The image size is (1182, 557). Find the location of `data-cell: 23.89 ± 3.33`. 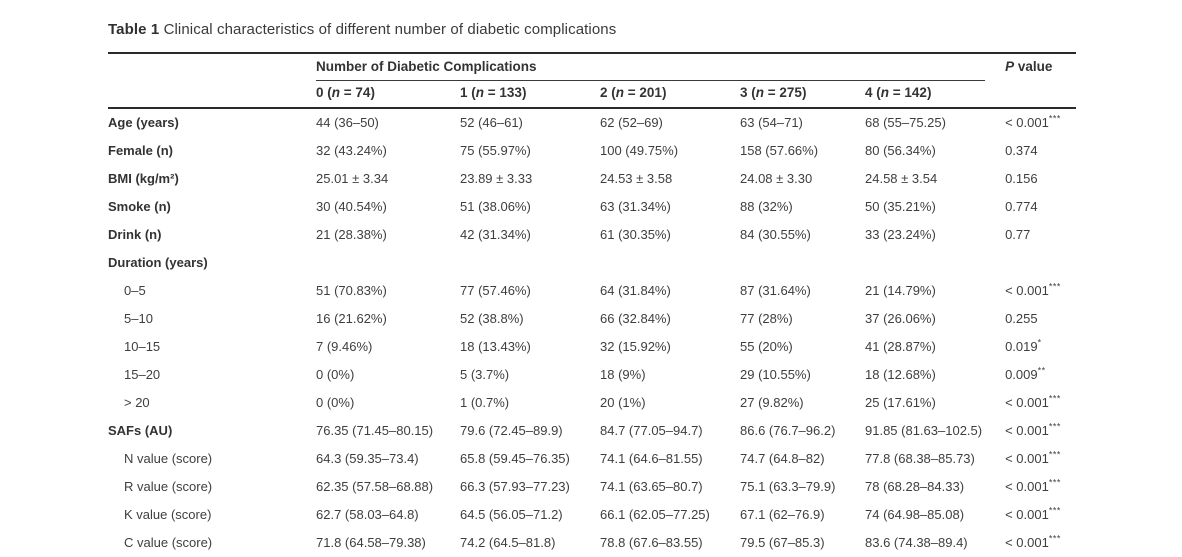

data-cell: 23.89 ± 3.33 is located at coordinates (496, 178).